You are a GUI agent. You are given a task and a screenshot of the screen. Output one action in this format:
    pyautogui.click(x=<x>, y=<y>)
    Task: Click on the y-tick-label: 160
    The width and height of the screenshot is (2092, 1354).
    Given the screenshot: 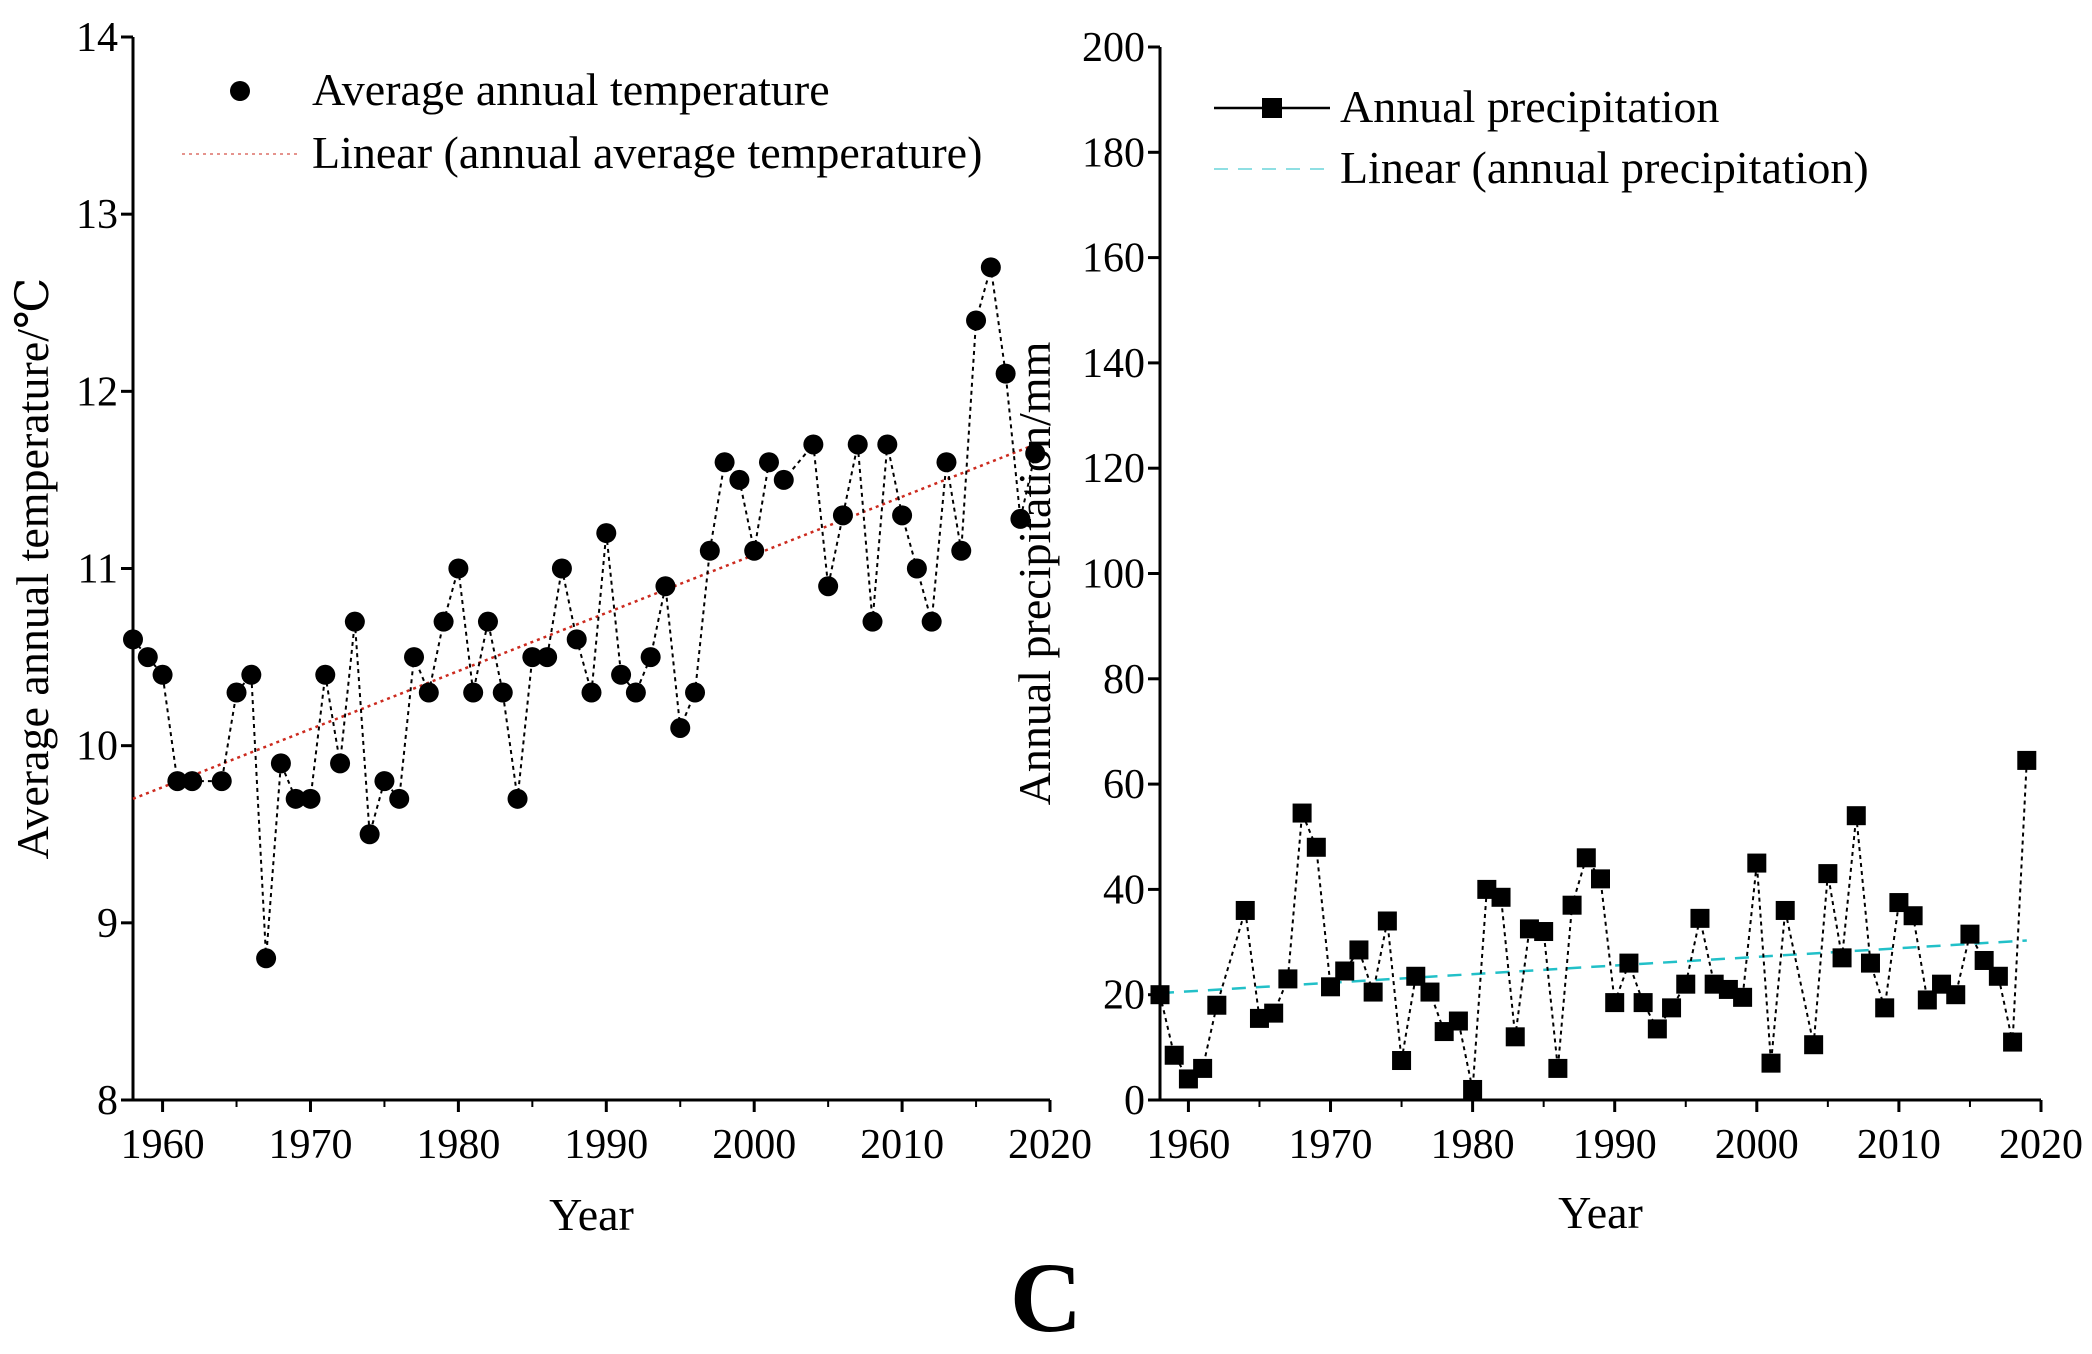 What is the action you would take?
    pyautogui.click(x=1113, y=259)
    